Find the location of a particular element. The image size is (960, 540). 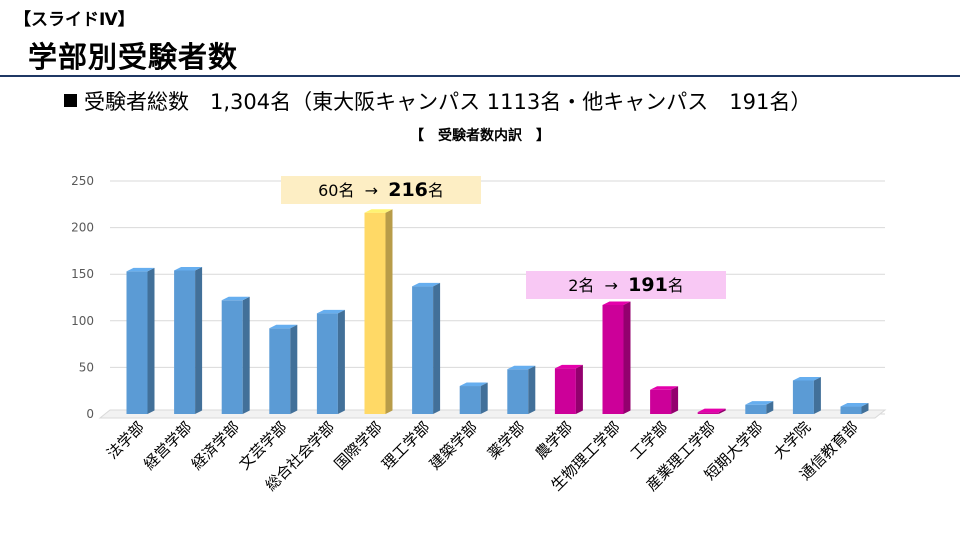

summary-text: 受験者総数 1,304名（東大阪キャンパス 1113名・他キャンパス 191名） is located at coordinates (448, 102).